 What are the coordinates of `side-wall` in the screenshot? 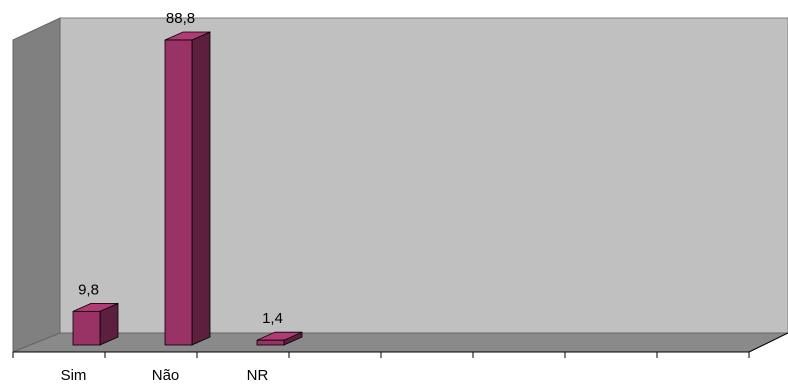 It's located at (36, 185).